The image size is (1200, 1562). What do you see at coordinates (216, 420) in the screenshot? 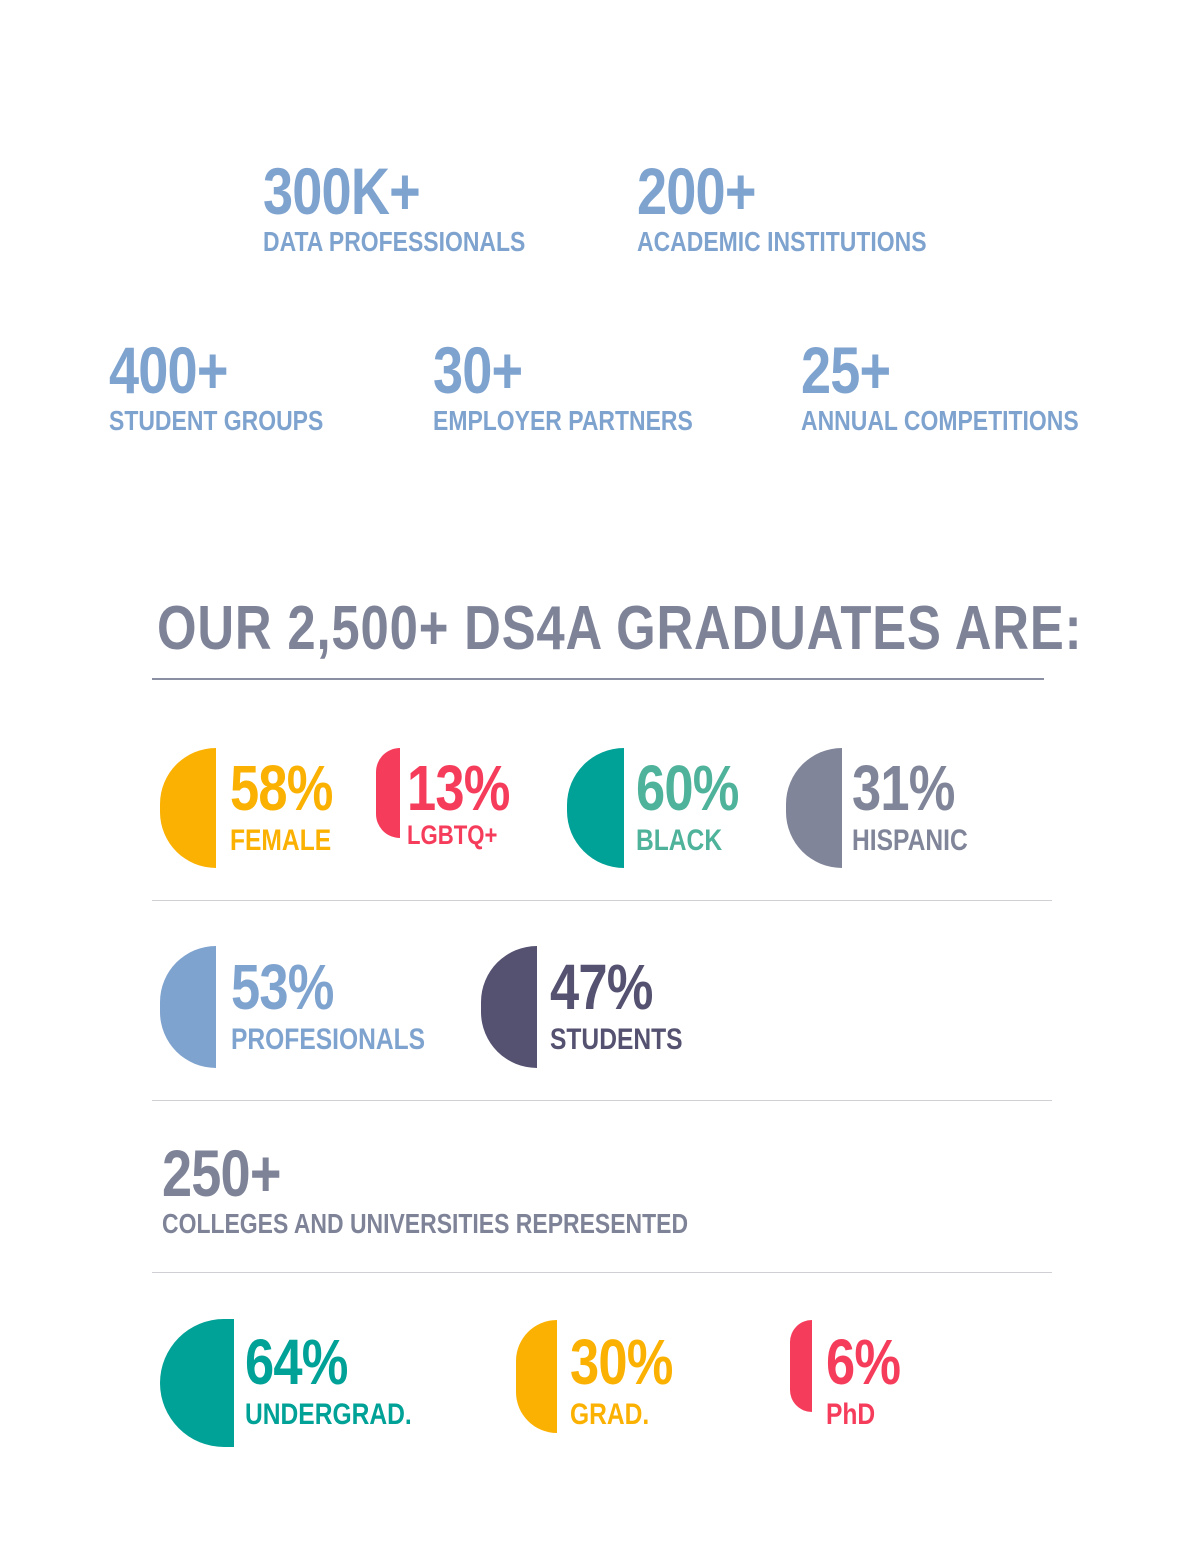
I see `stat-label: STUDENT GROUPS` at bounding box center [216, 420].